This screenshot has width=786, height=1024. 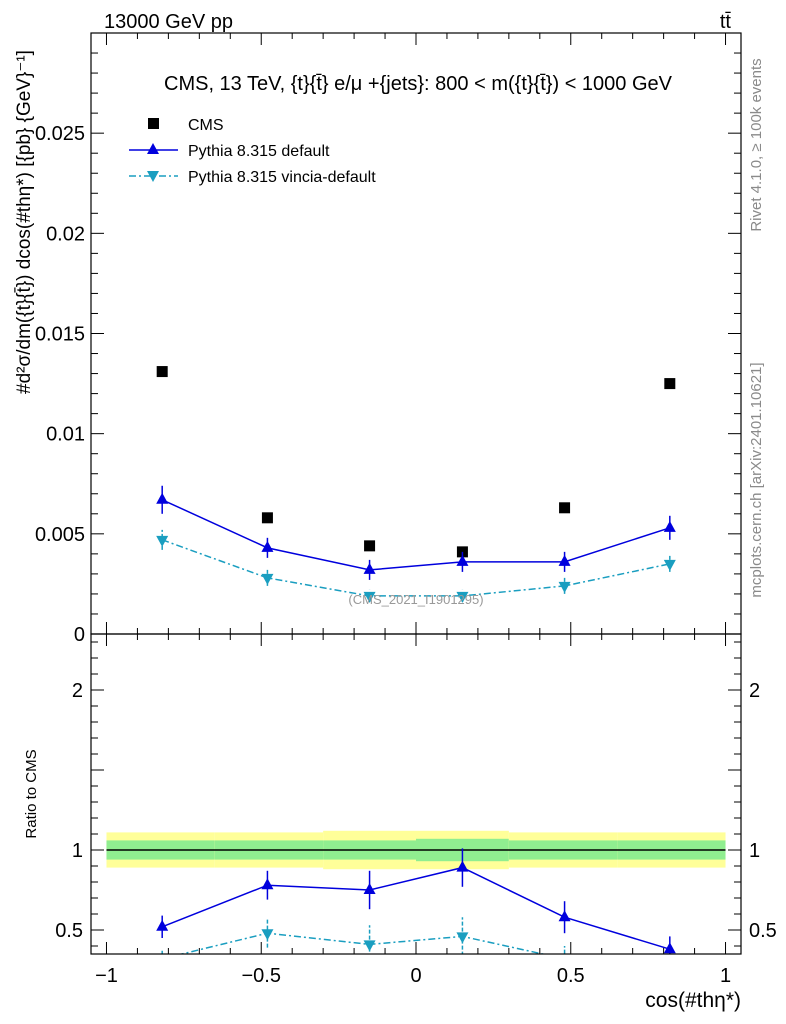 What do you see at coordinates (725, 976) in the screenshot?
I see `x-tick-label: 1` at bounding box center [725, 976].